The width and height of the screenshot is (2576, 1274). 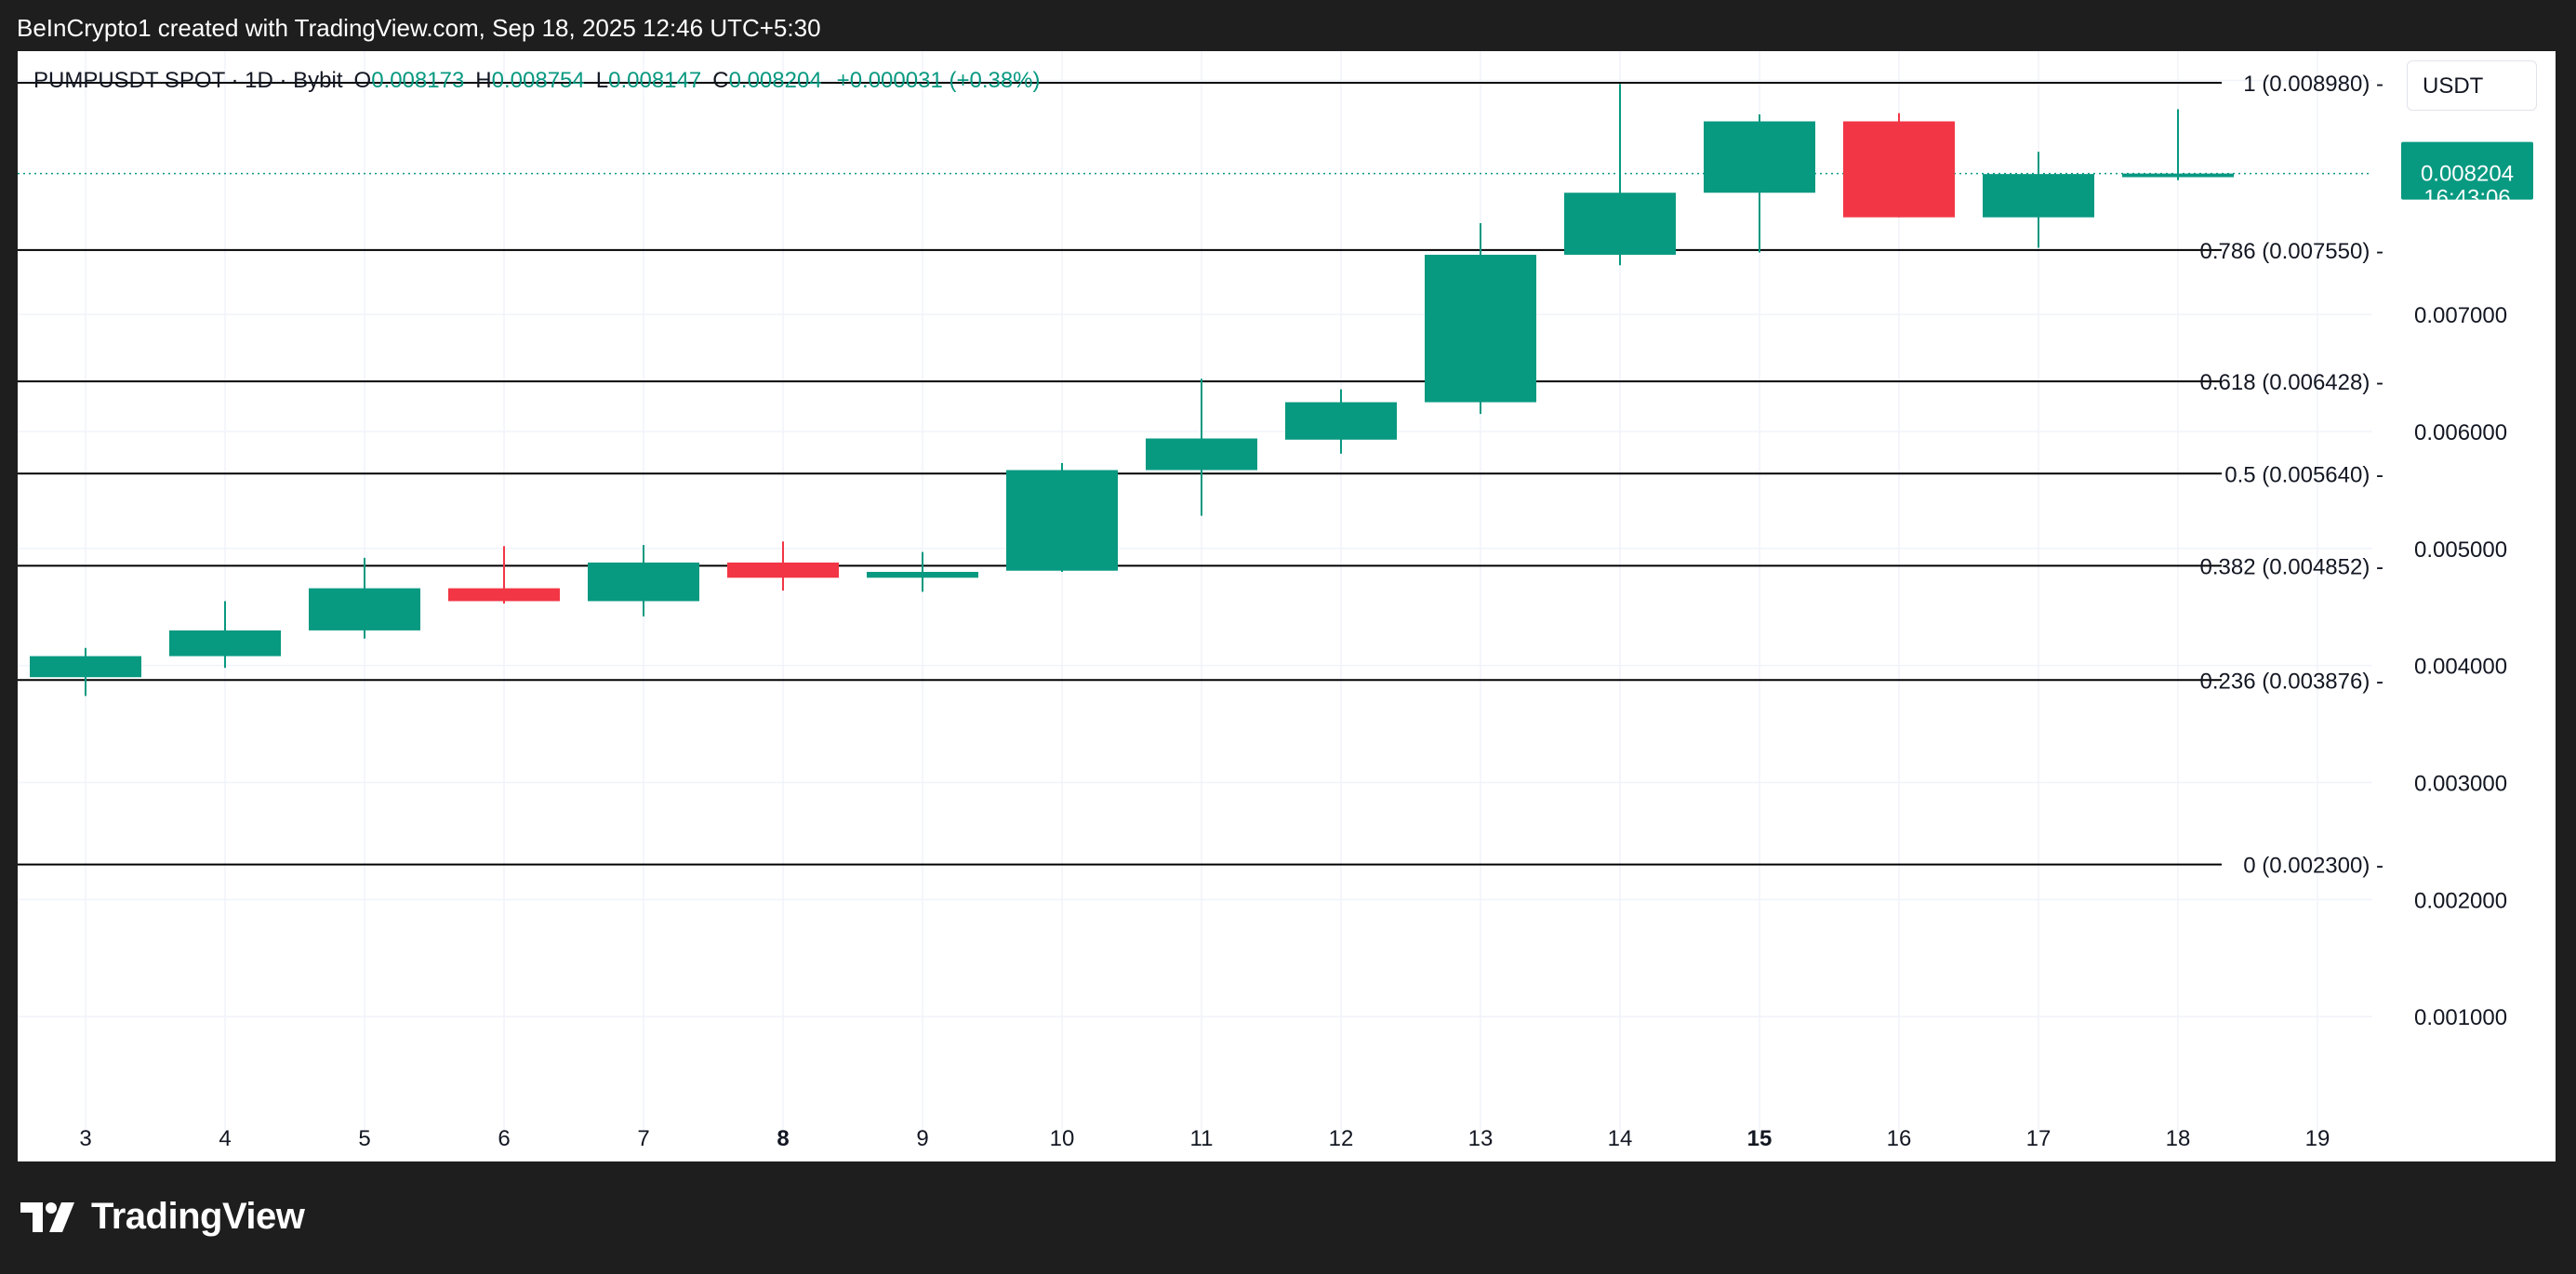 I want to click on time-tick-label: 11, so click(x=1202, y=1138).